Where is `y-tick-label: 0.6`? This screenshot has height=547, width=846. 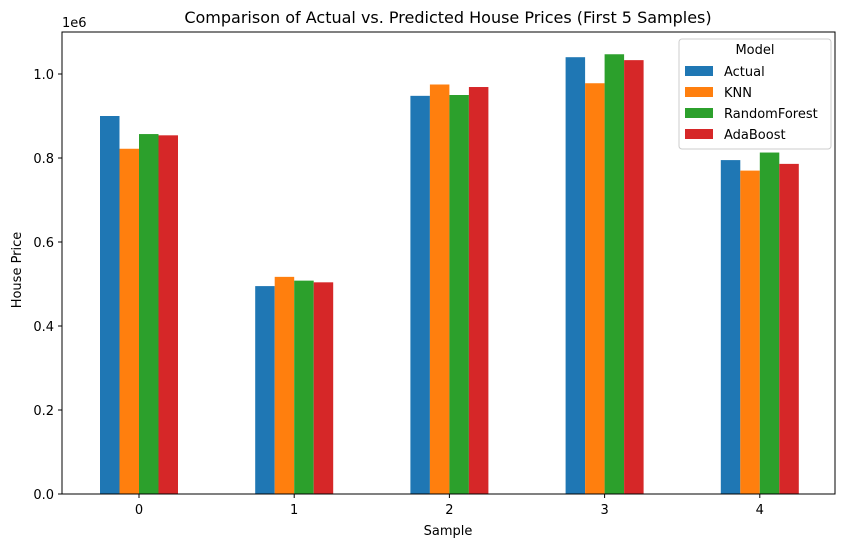 y-tick-label: 0.6 is located at coordinates (43, 243).